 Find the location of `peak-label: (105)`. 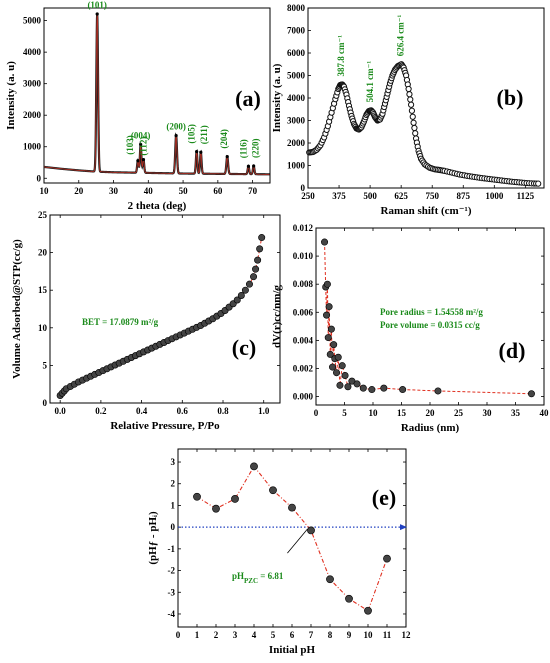

peak-label: (105) is located at coordinates (192, 134).